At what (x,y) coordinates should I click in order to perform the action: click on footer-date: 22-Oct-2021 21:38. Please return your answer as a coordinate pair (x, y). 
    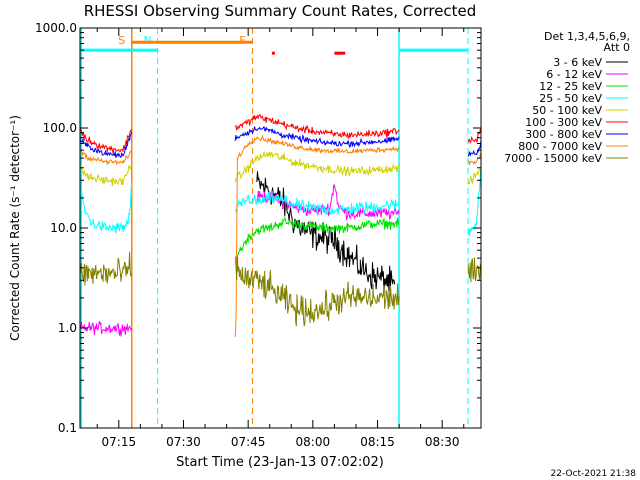
    Looking at the image, I should click on (594, 474).